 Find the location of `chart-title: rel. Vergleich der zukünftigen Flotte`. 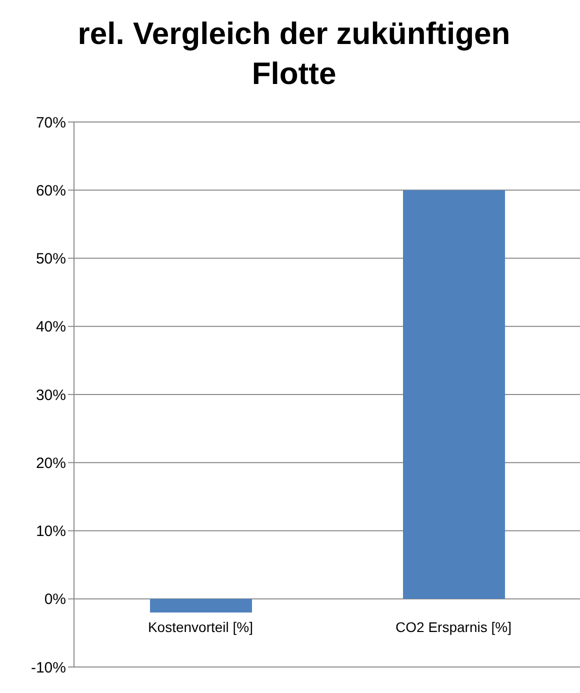

chart-title: rel. Vergleich der zukünftigen Flotte is located at coordinates (294, 54).